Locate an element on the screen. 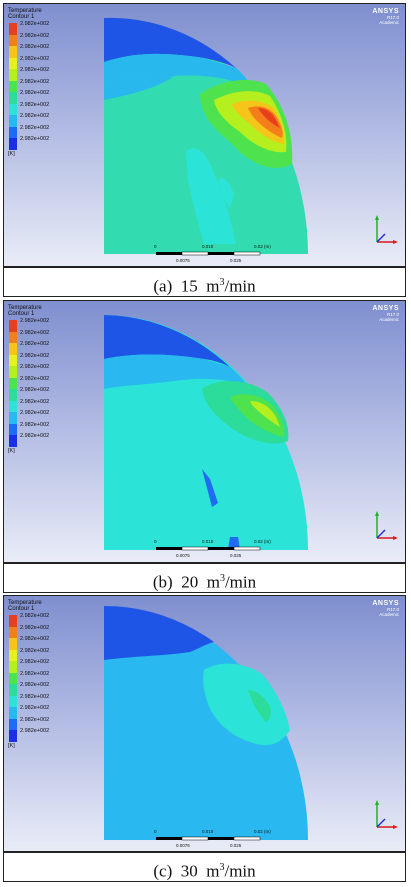  scale-label-left: 0 is located at coordinates (155, 541).